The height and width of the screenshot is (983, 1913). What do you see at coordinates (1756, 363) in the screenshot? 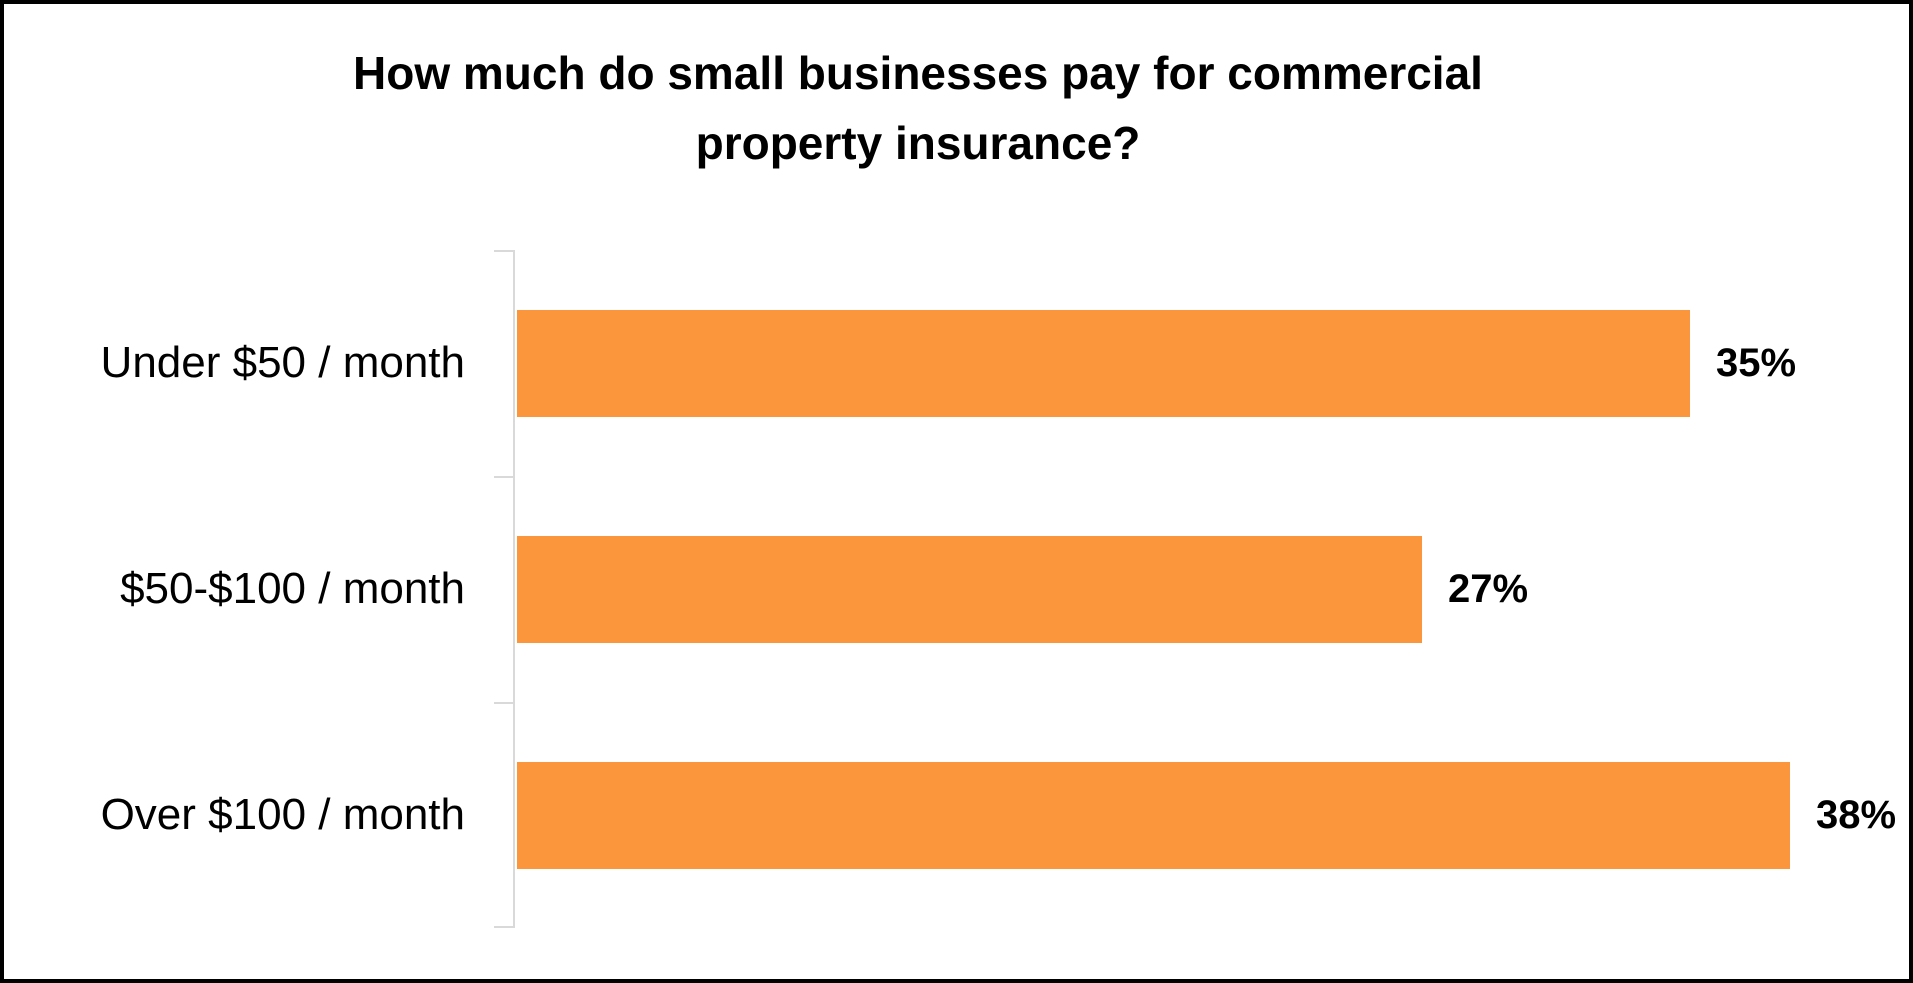
I see `value-label: 35%` at bounding box center [1756, 363].